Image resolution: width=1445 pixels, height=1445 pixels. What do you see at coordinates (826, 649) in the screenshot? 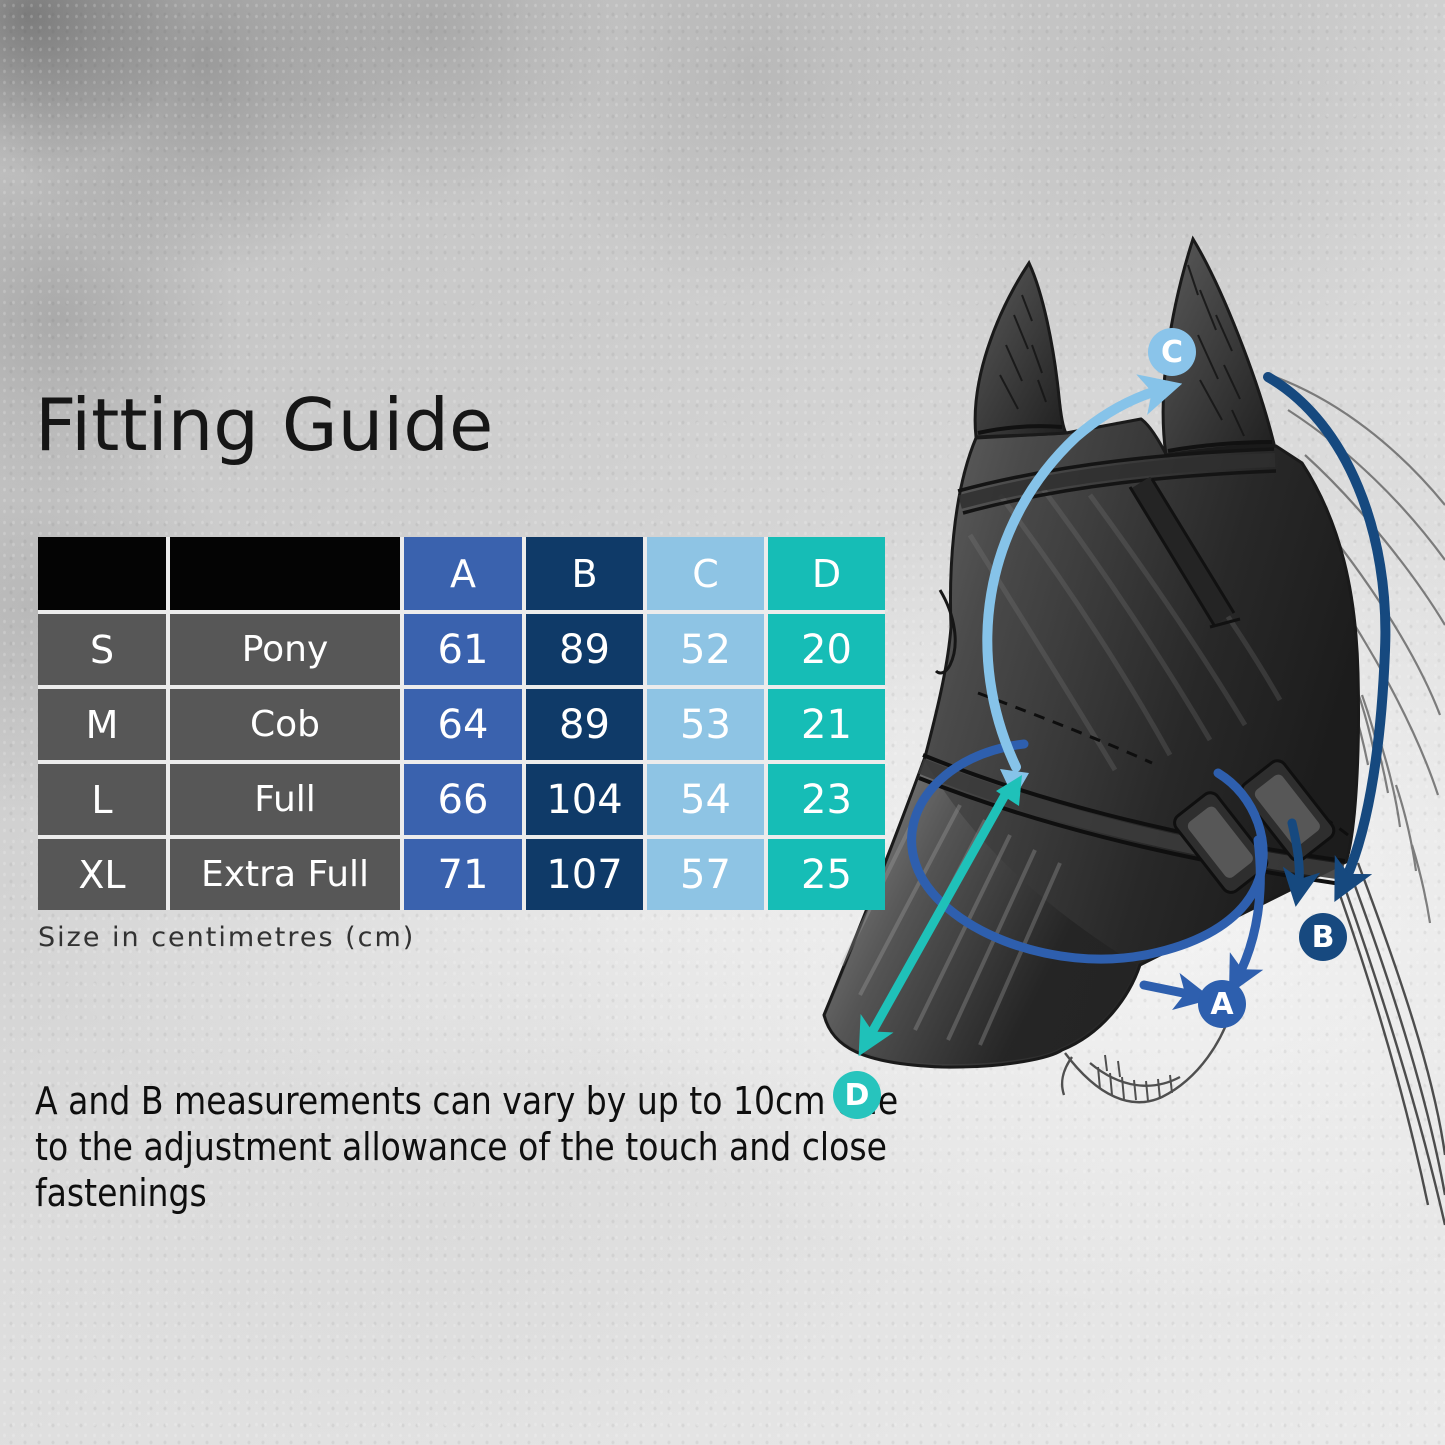
I see `value-d: 20` at bounding box center [826, 649].